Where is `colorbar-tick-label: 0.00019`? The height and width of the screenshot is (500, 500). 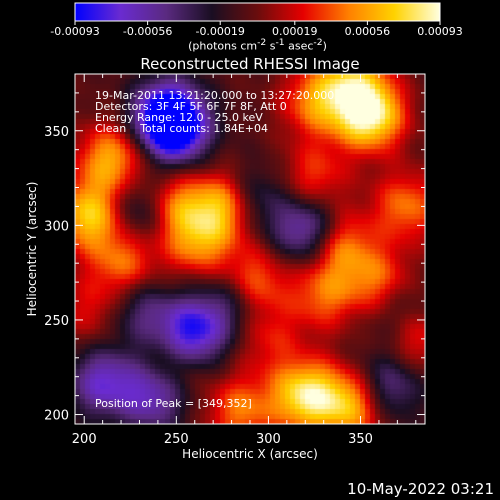
colorbar-tick-label: 0.00019 is located at coordinates (295, 31).